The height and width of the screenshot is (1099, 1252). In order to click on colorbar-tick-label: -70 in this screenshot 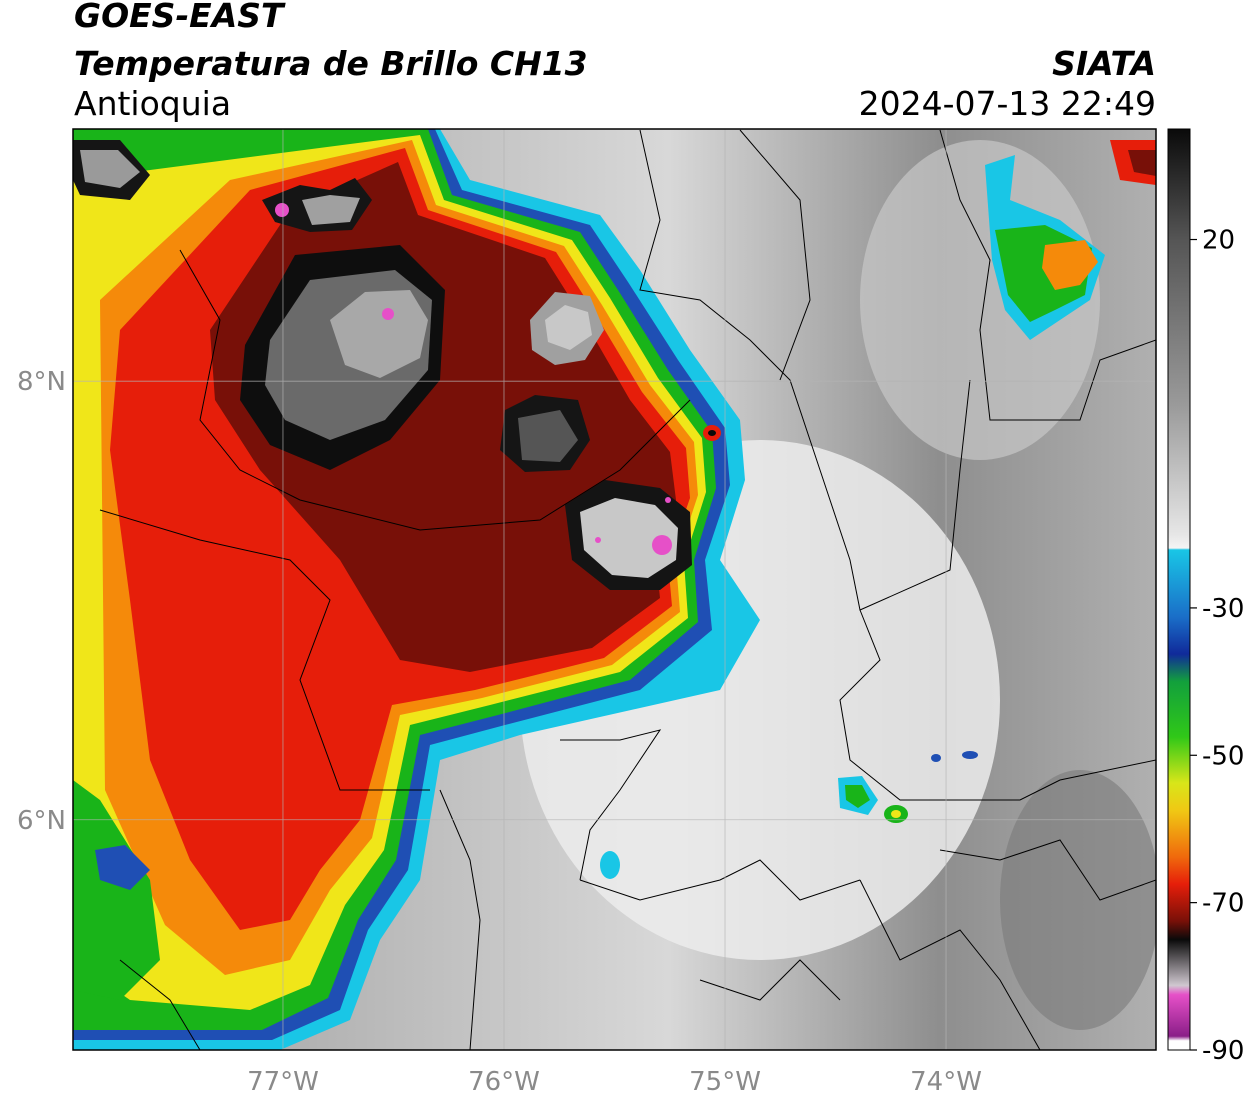, I will do `click(1223, 904)`.